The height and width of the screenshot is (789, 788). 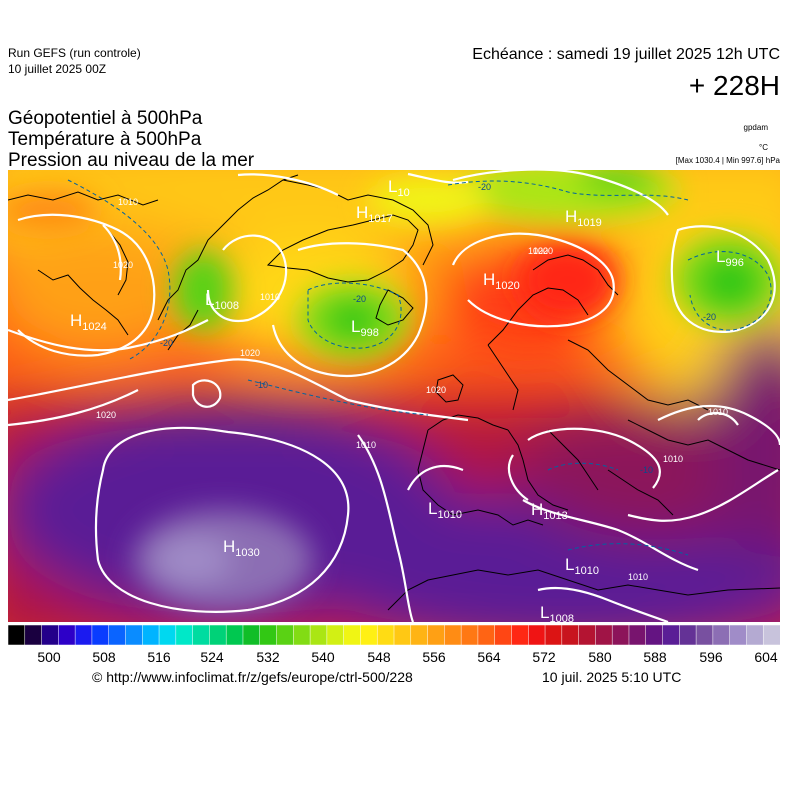 I want to click on color-scale-tick-label: 540, so click(x=323, y=657).